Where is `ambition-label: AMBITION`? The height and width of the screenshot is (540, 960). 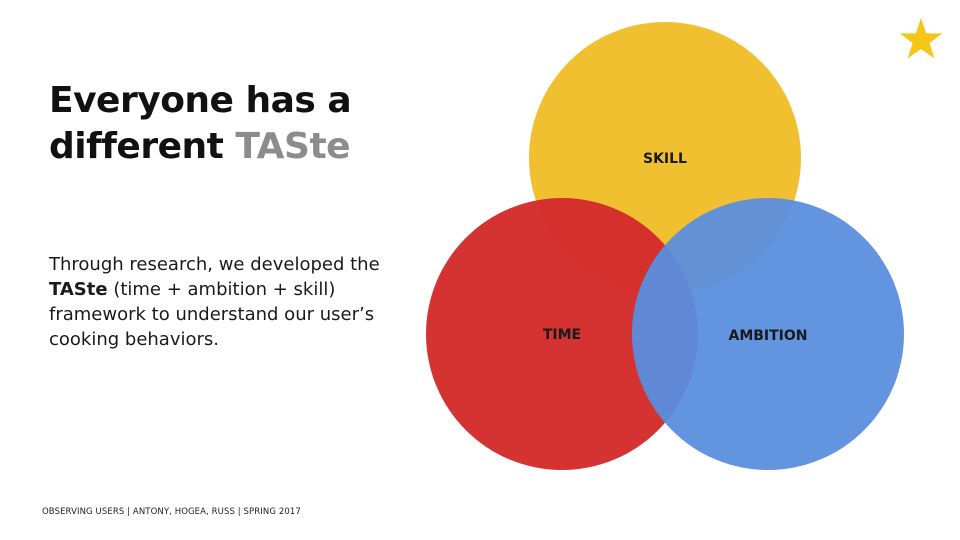
ambition-label: AMBITION is located at coordinates (767, 336).